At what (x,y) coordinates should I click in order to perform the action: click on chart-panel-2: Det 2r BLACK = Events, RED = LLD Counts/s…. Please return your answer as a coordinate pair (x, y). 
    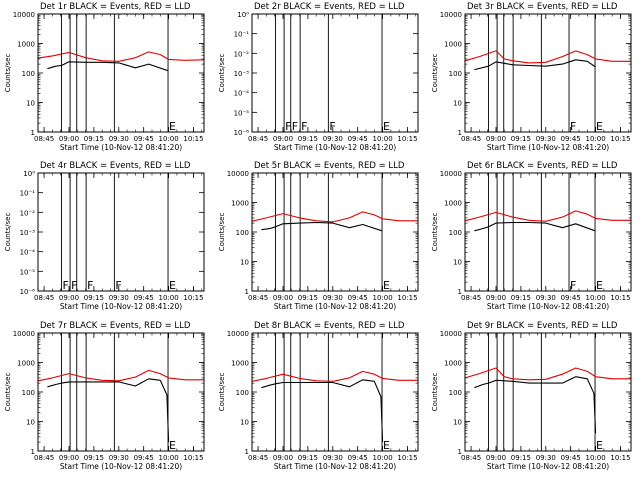
    Looking at the image, I should click on (318, 77).